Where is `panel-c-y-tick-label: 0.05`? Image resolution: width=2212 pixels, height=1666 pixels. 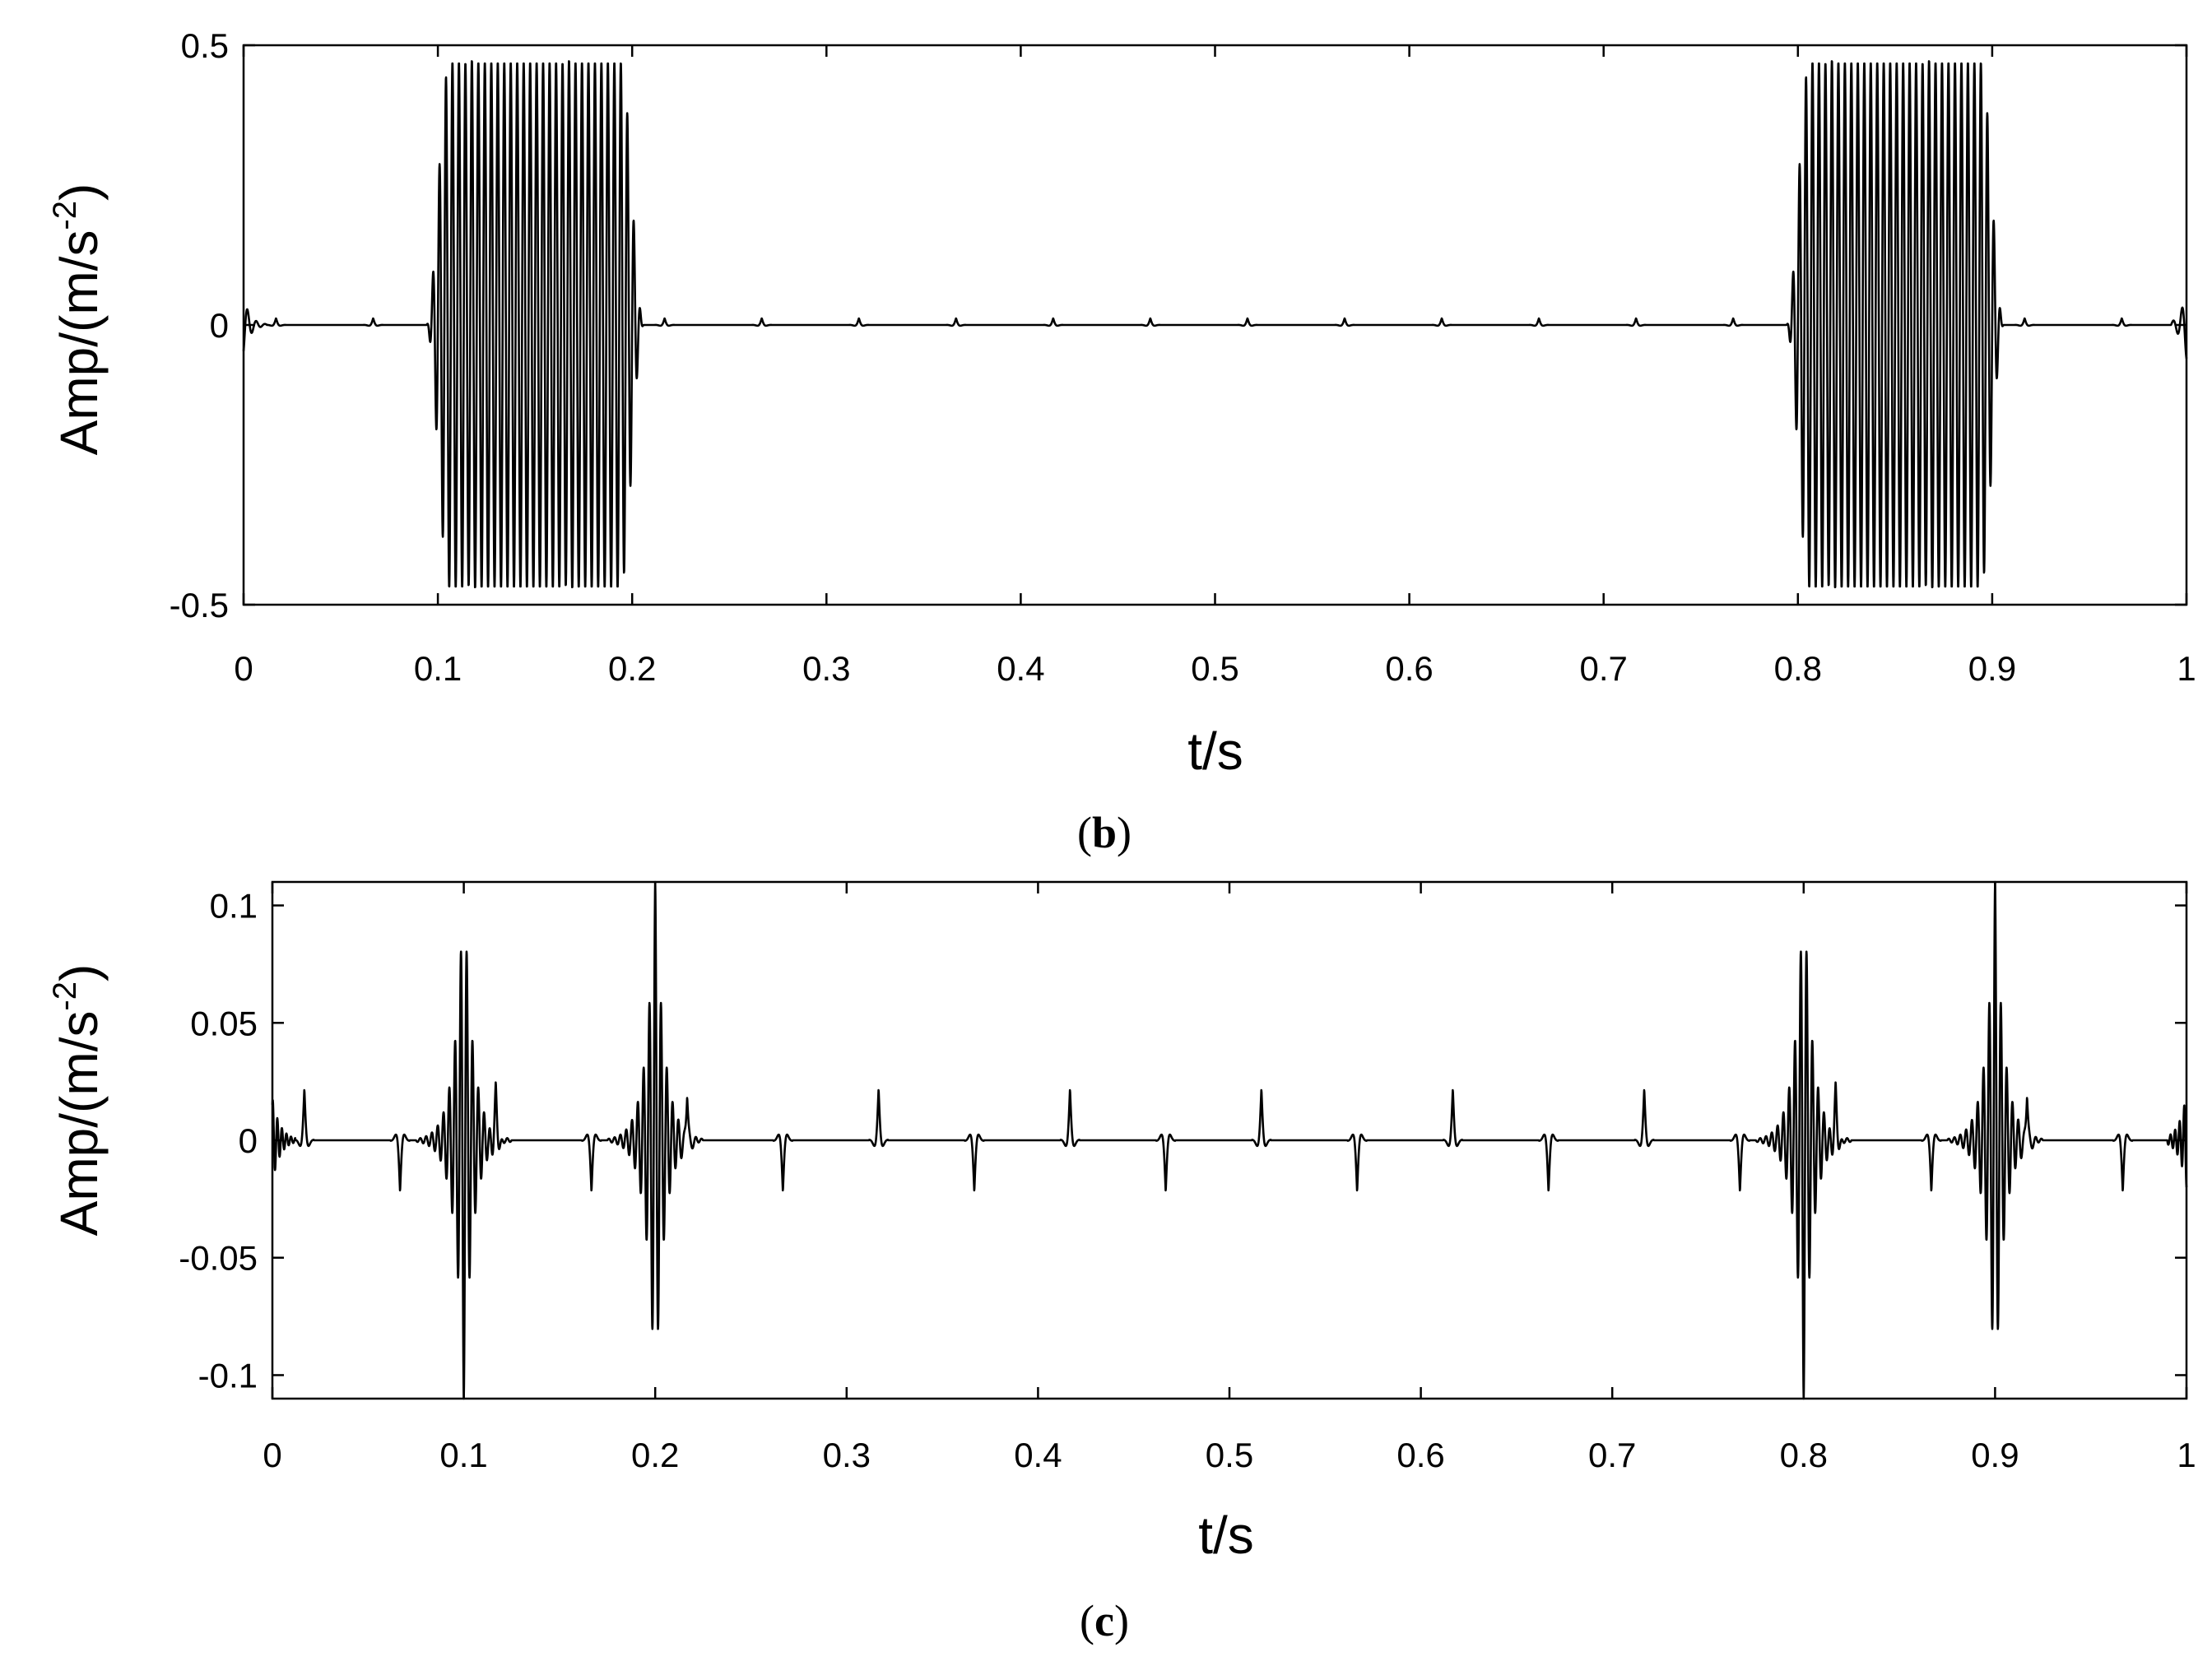 panel-c-y-tick-label: 0.05 is located at coordinates (224, 1023).